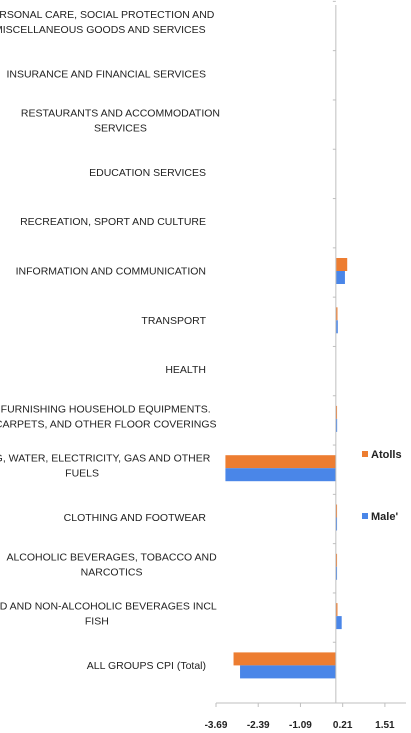 Image resolution: width=411 pixels, height=733 pixels. I want to click on x-tick-label: -1.09, so click(300, 725).